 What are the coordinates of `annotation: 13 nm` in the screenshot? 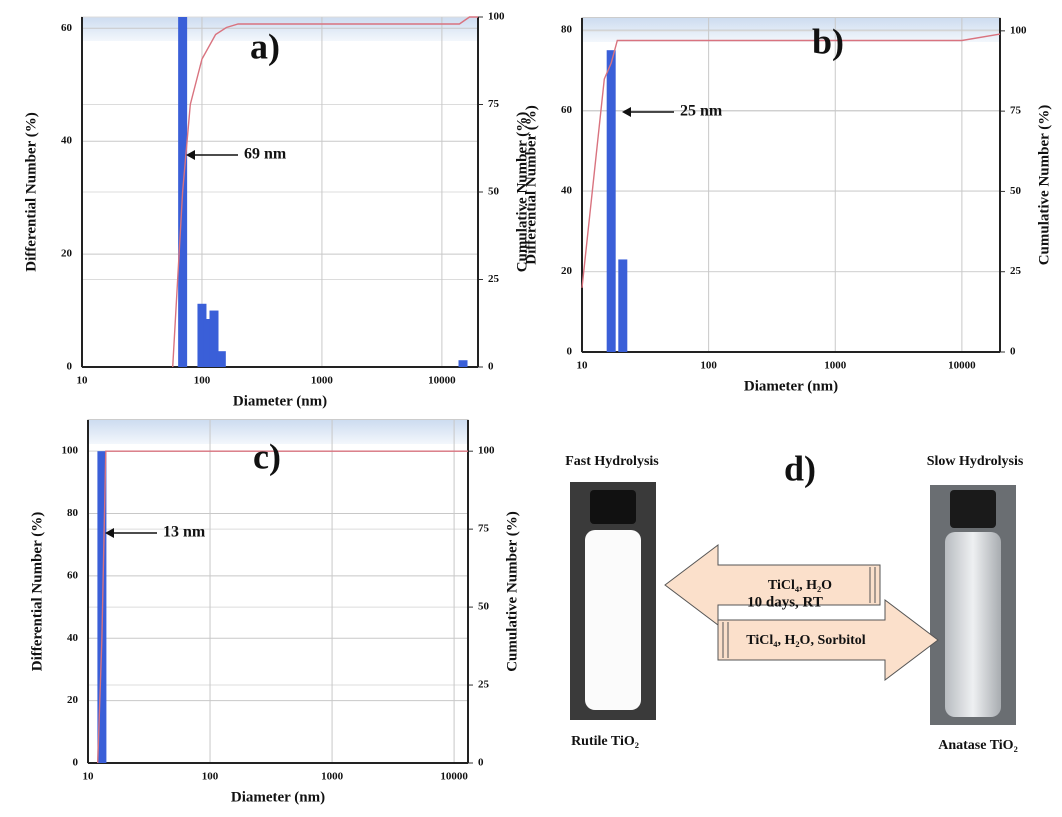 It's located at (184, 532).